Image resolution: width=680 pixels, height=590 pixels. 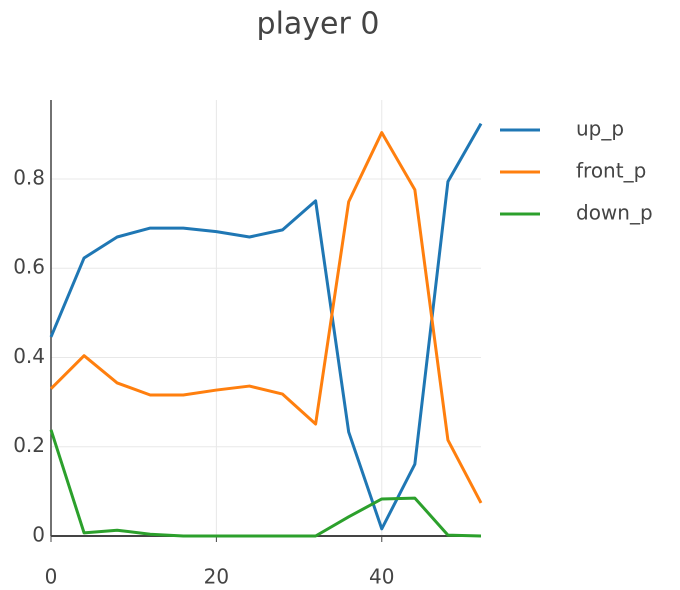 I want to click on chart-title: player 0, so click(x=318, y=24).